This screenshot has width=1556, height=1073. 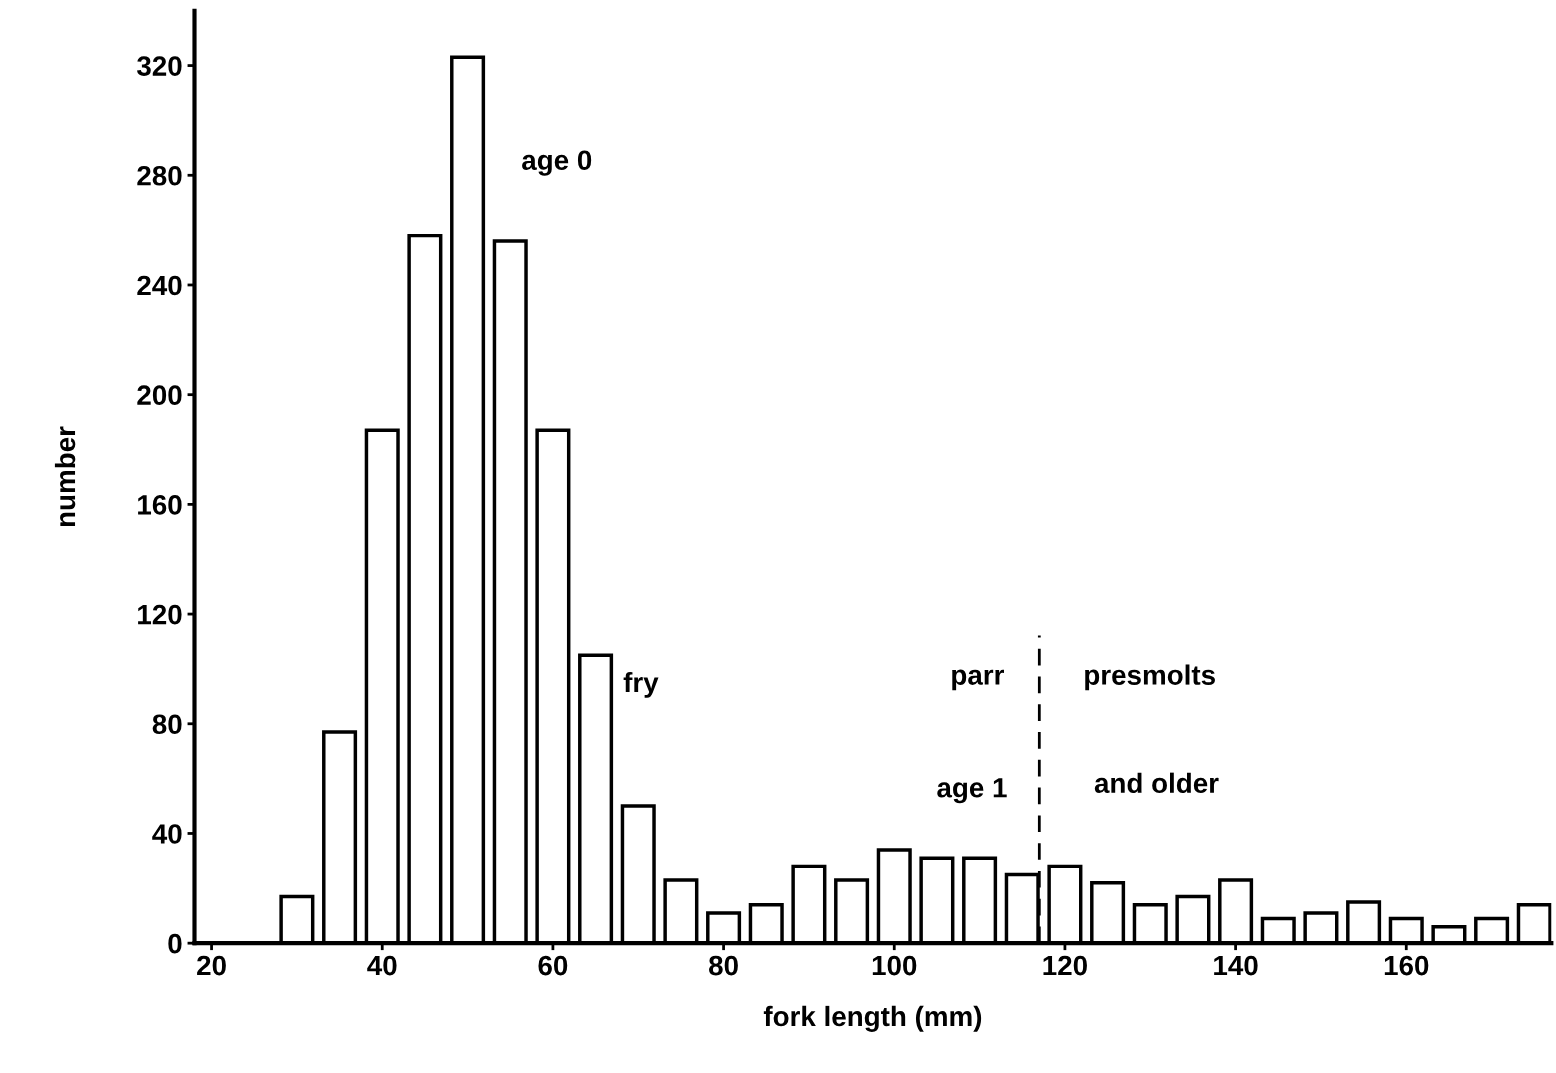 I want to click on x-tick-label: 40, so click(x=382, y=965).